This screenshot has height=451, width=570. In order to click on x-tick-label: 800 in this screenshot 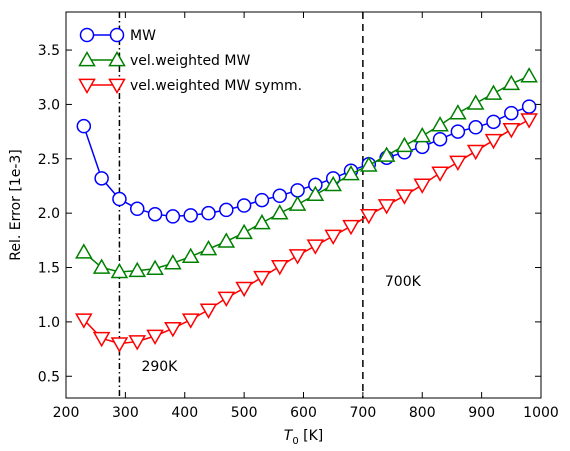, I will do `click(422, 413)`.